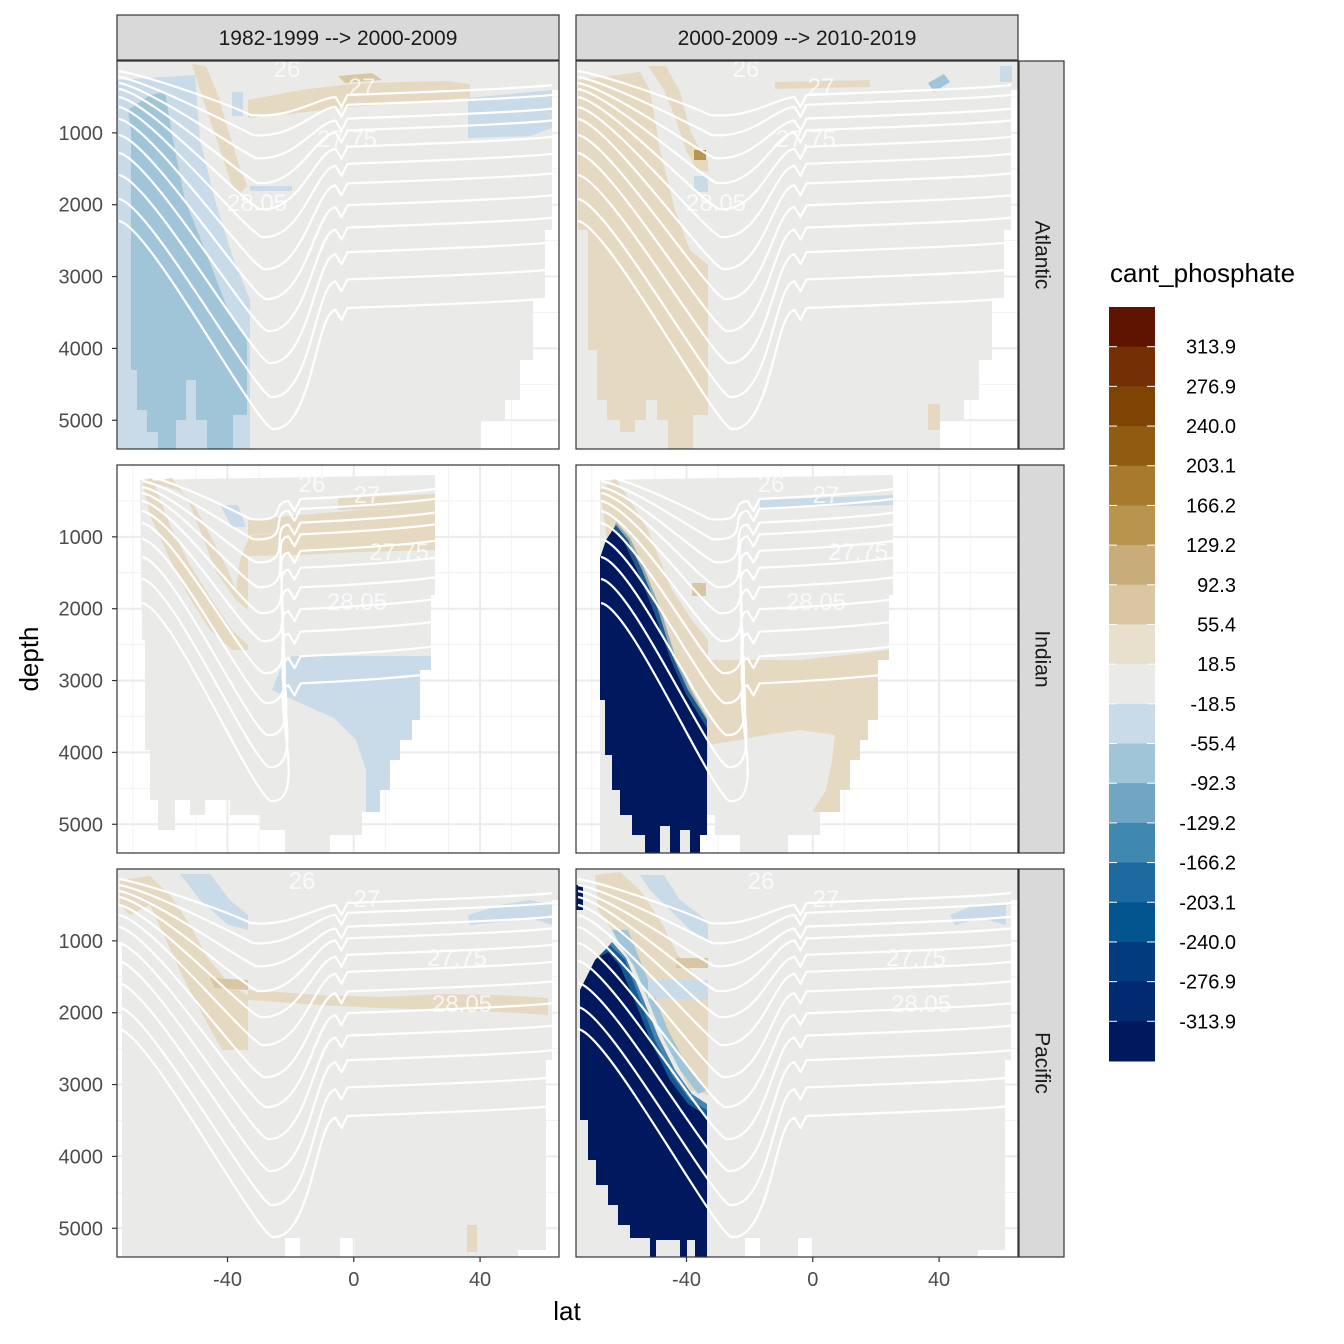 The image size is (1344, 1344). I want to click on legend-label: -276.9, so click(1207, 983).